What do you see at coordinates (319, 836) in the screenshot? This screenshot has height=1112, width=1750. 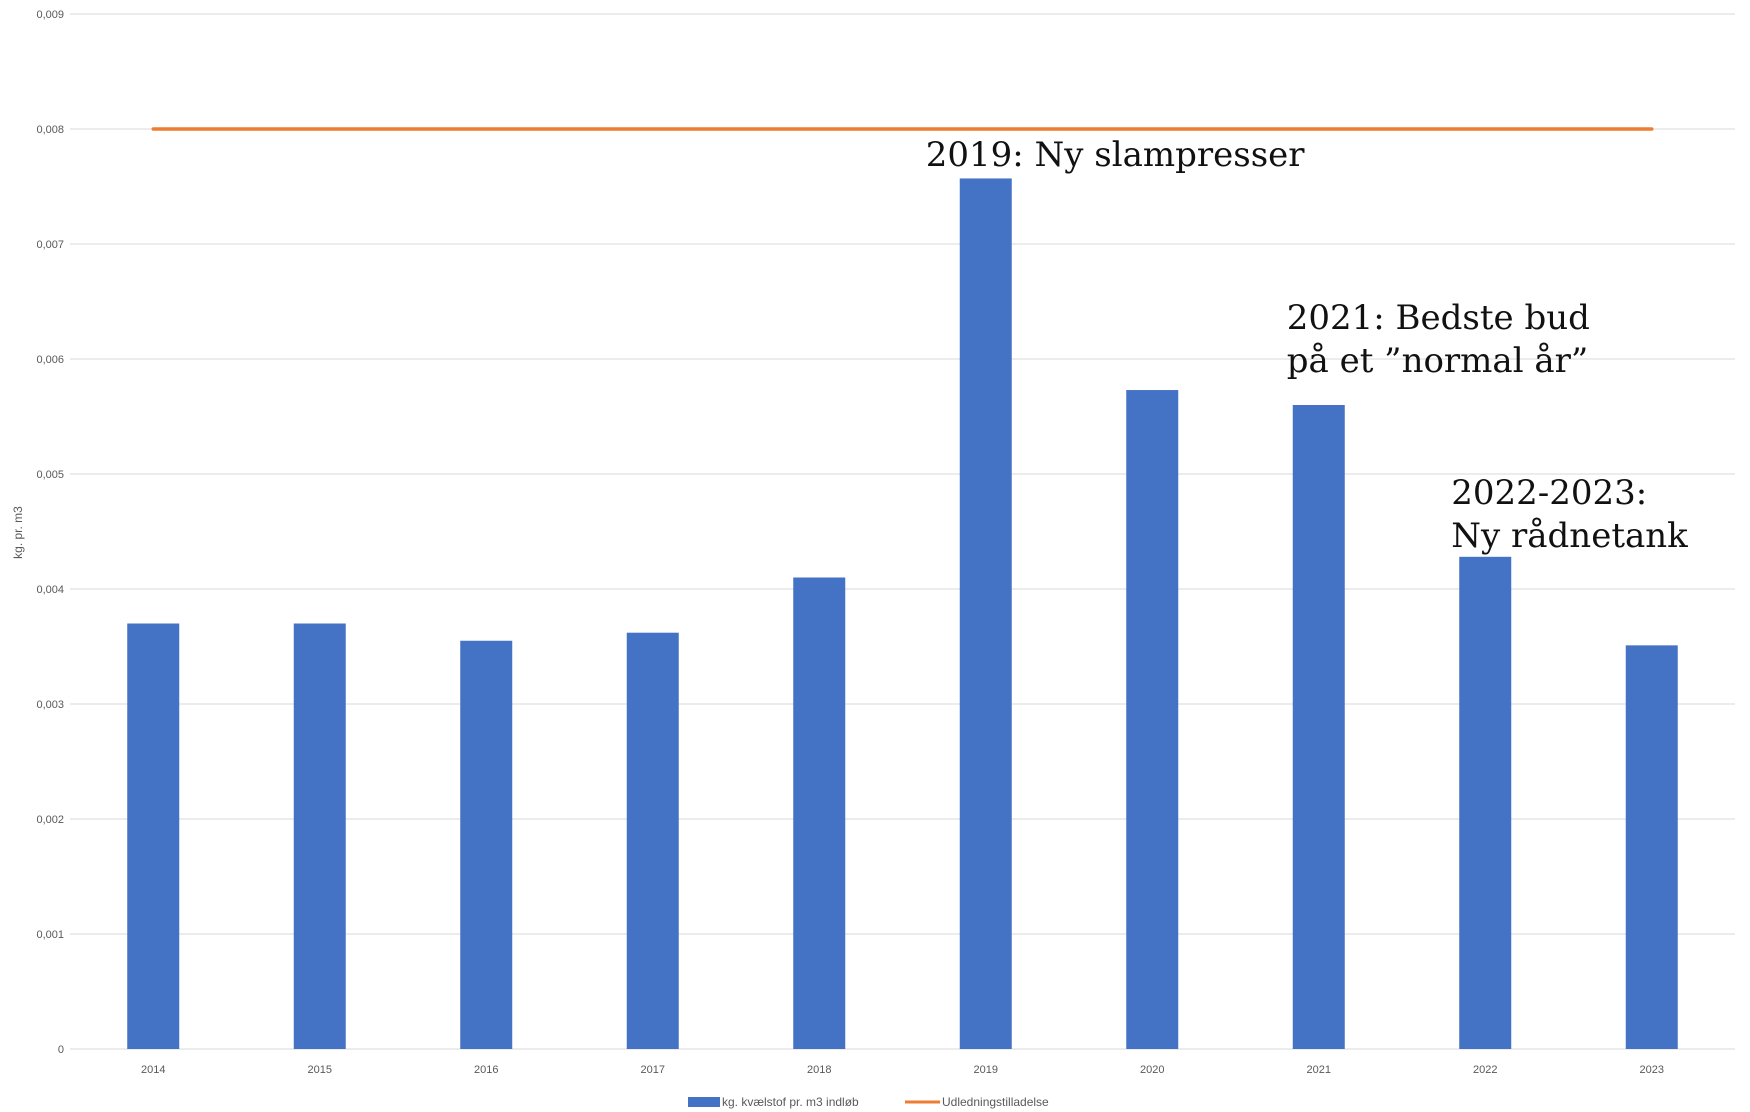 I see `bar-2015` at bounding box center [319, 836].